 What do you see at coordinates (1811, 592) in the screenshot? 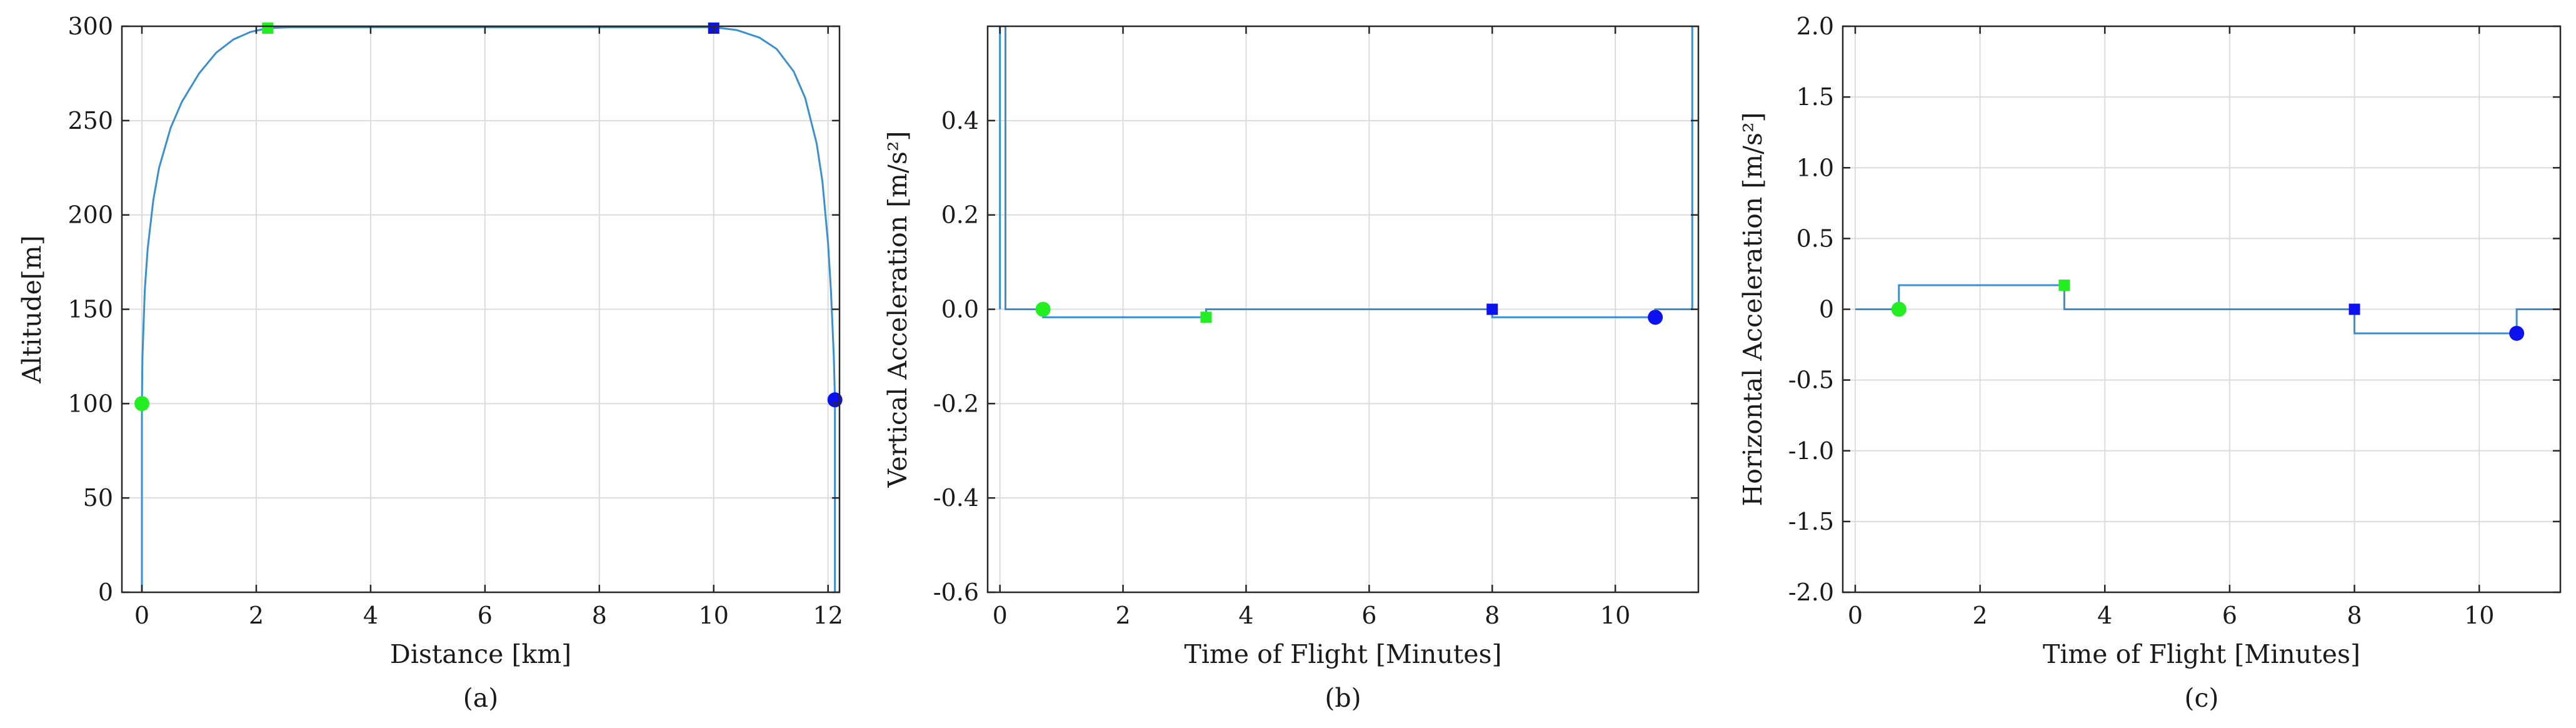
I see `chart-3-ytick-label: -2.0` at bounding box center [1811, 592].